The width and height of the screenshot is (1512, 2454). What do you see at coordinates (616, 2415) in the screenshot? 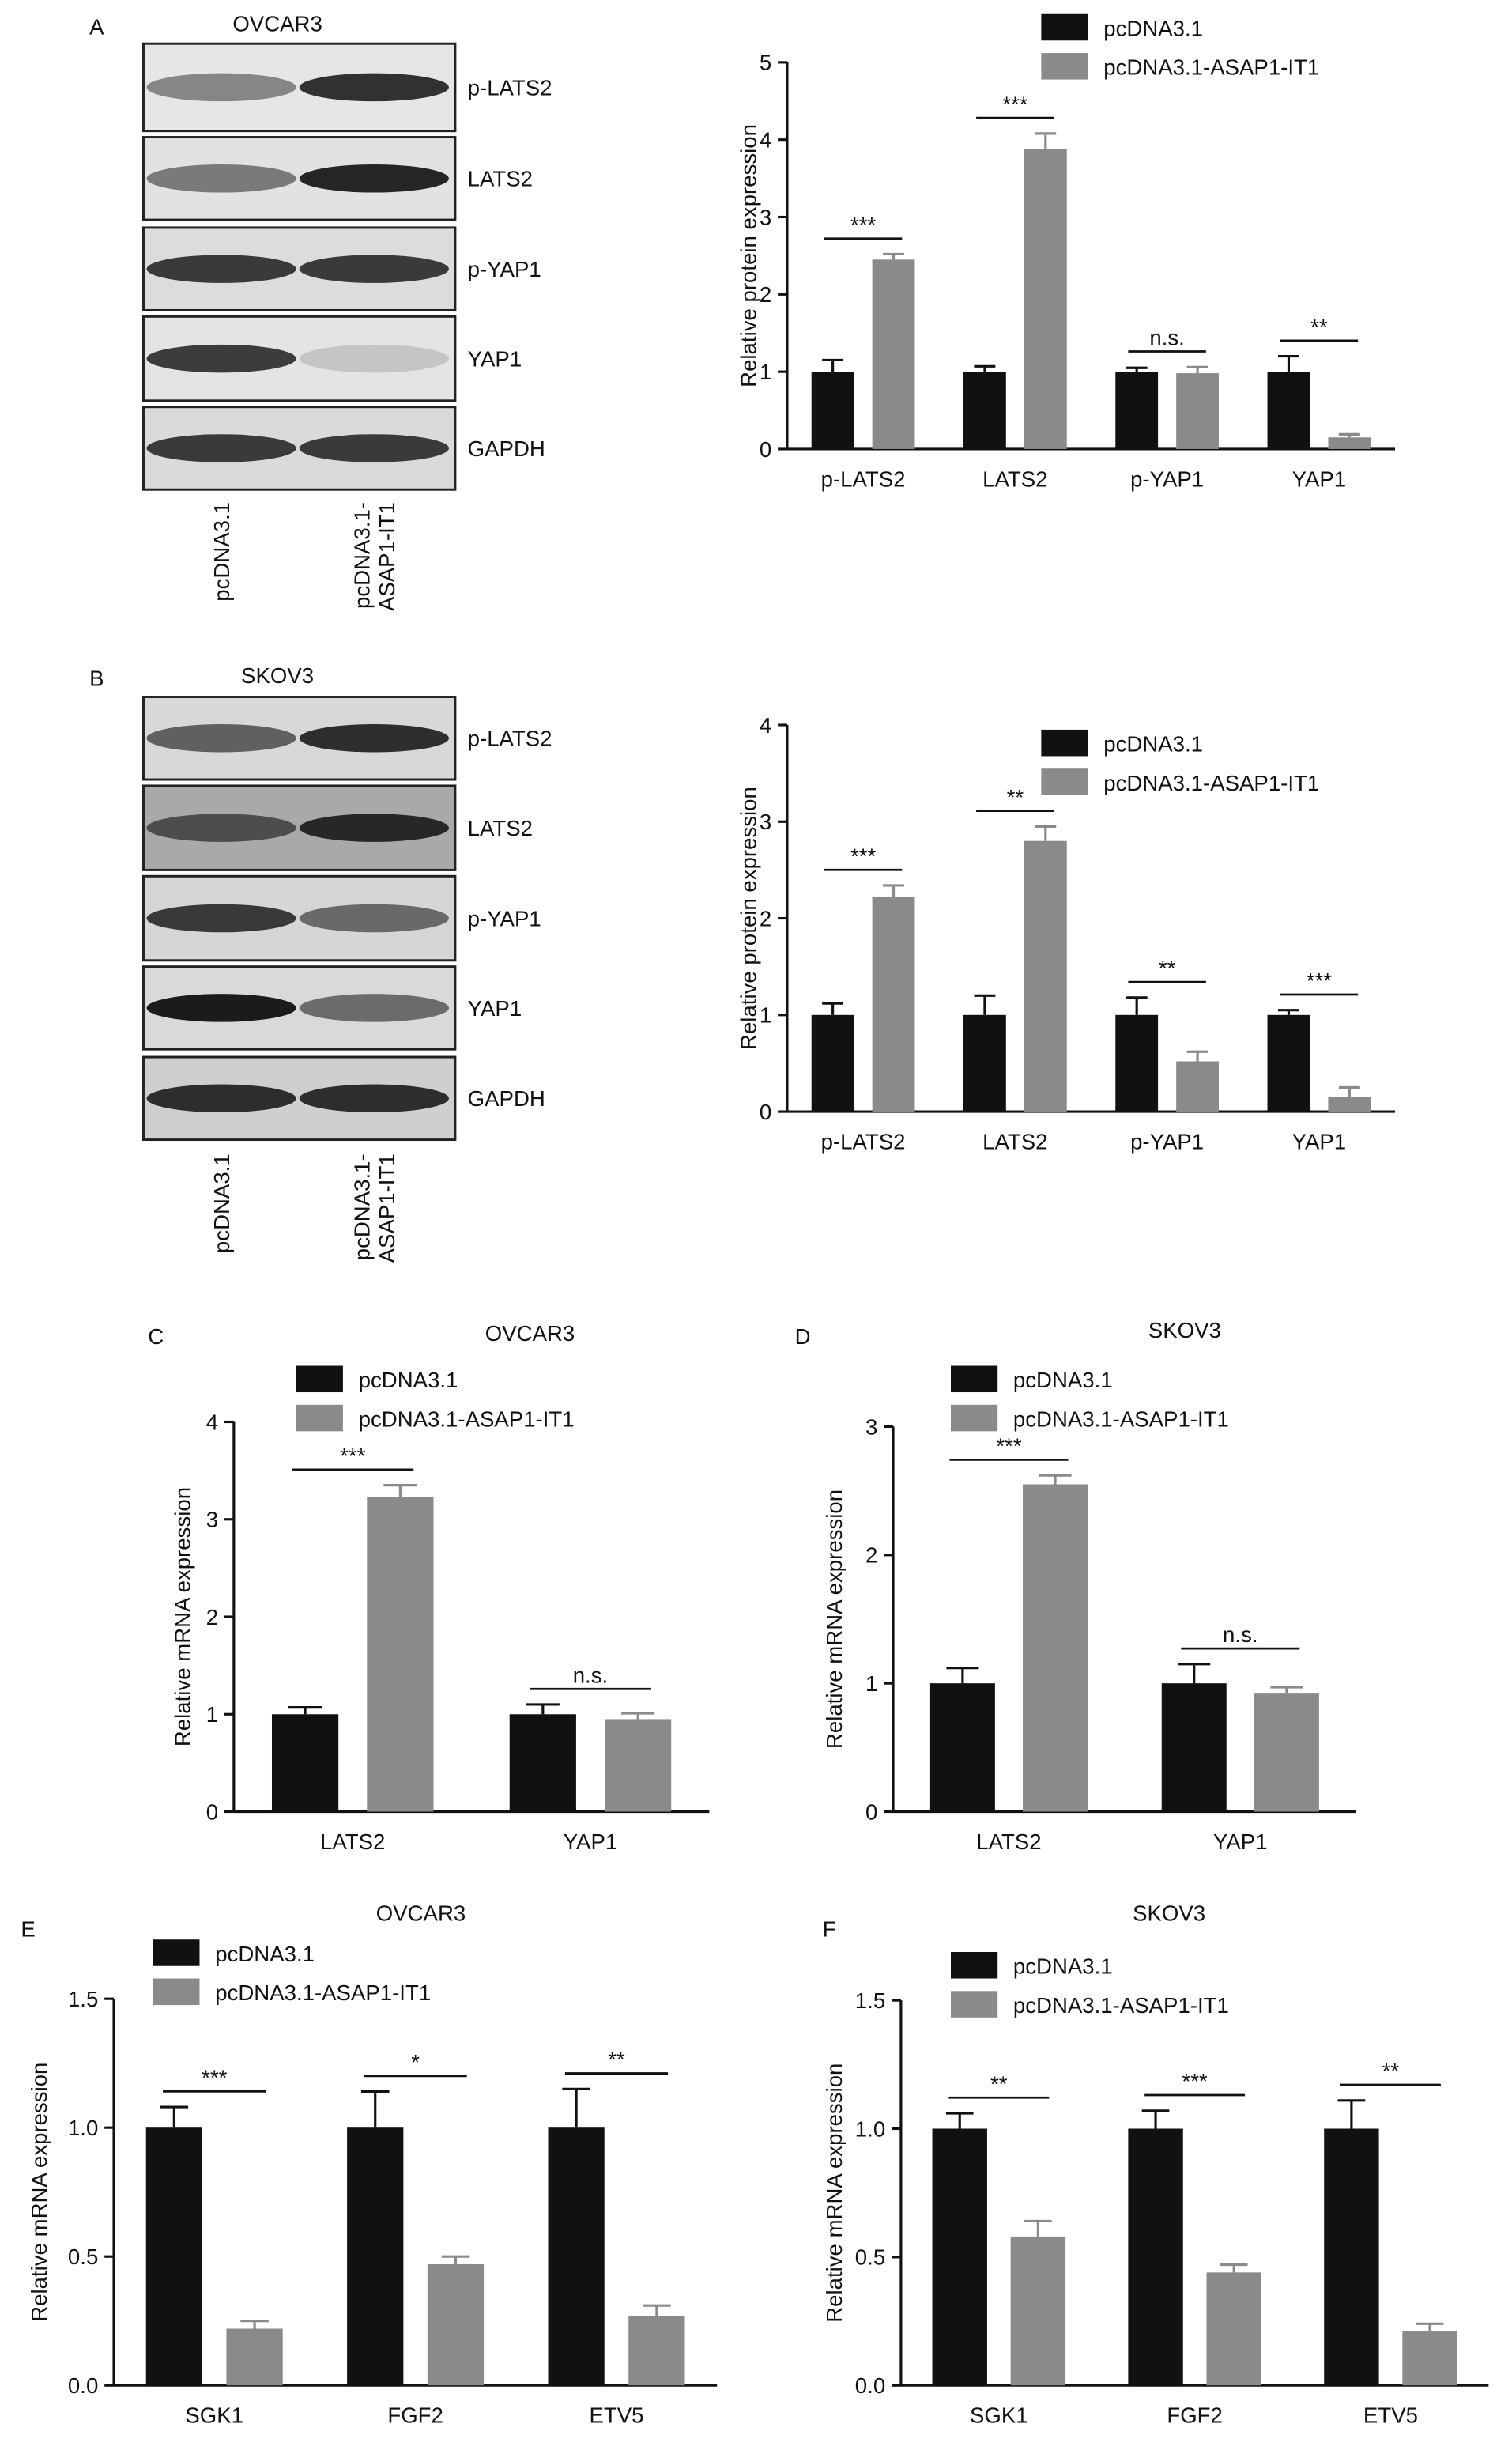
I see `x-tick-label: ETV5` at bounding box center [616, 2415].